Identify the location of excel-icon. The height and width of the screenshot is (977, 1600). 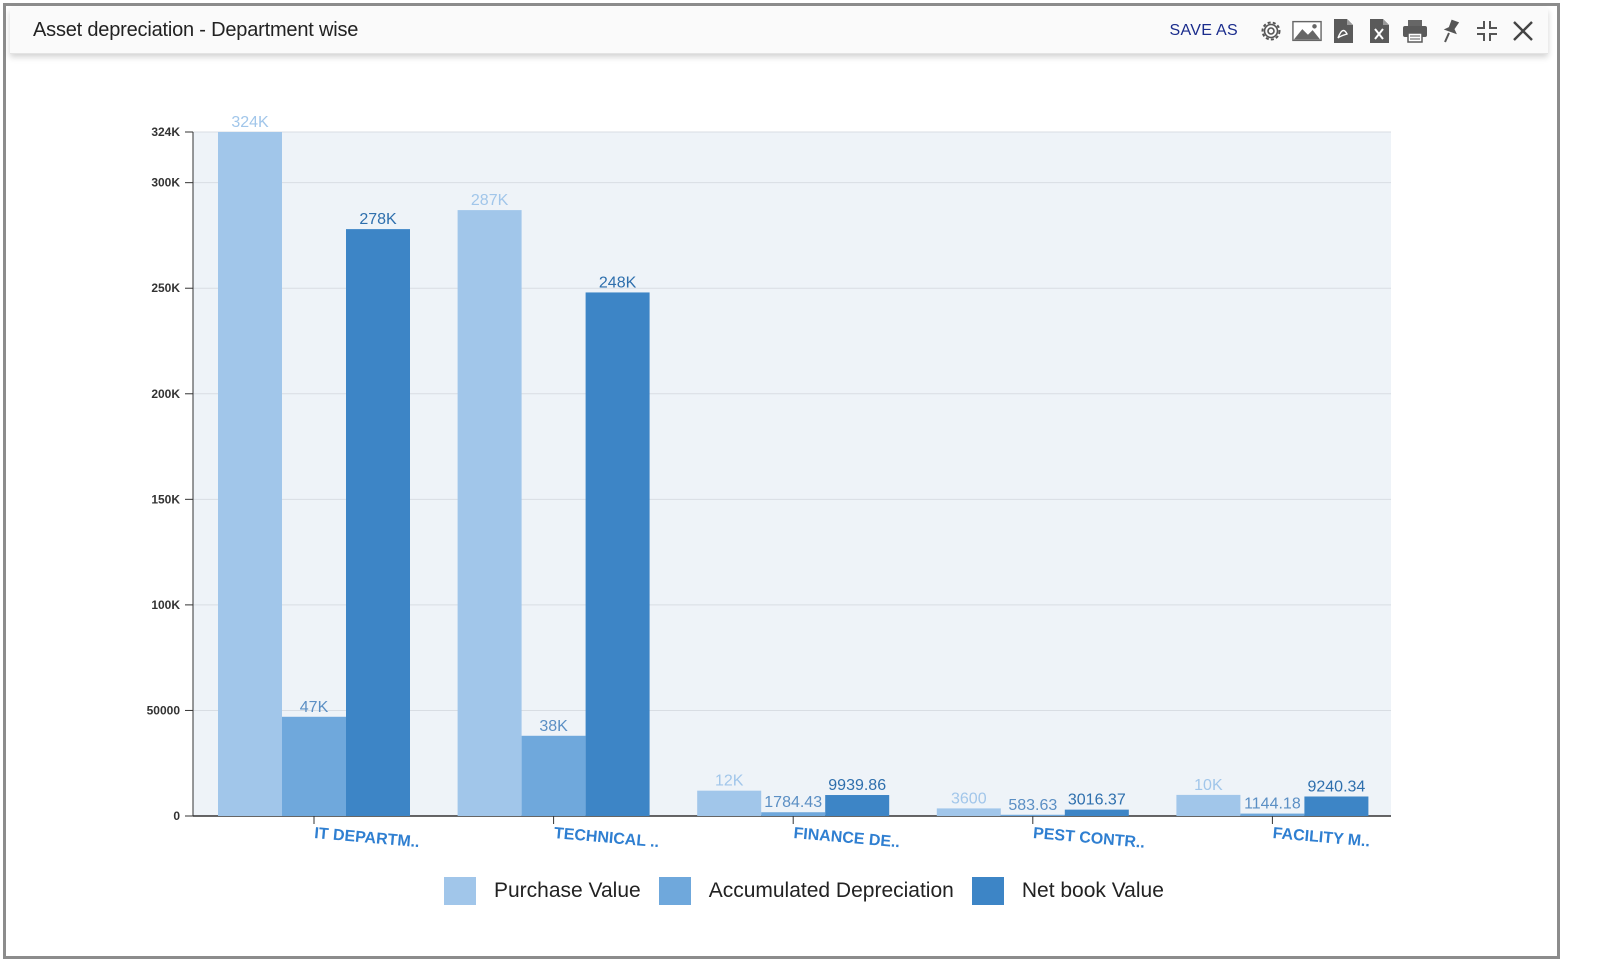
(1379, 31).